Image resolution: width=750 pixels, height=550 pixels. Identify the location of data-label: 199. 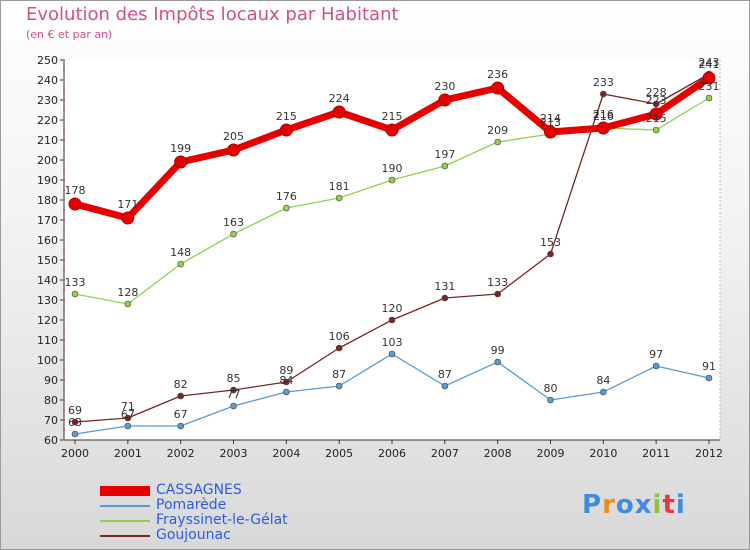
(180, 148).